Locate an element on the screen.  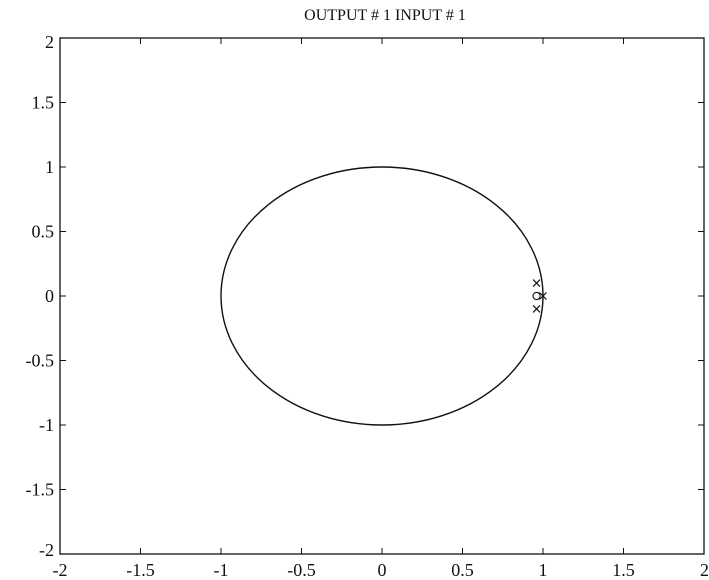
x-tick-label: -0.5 is located at coordinates (301, 570).